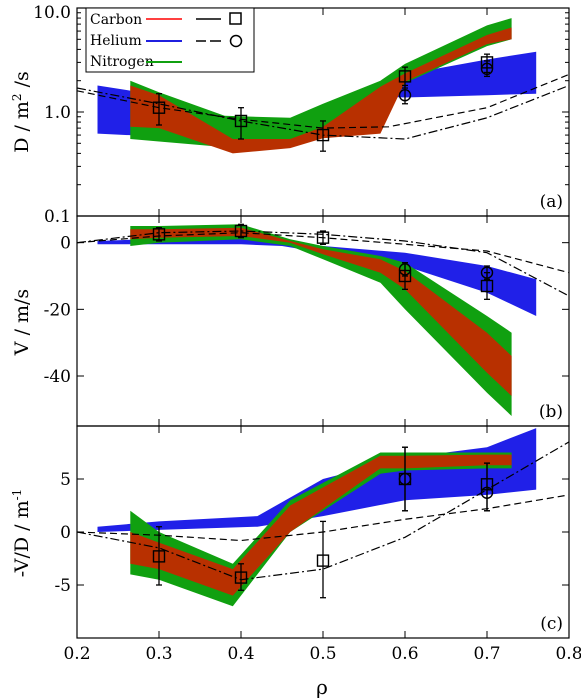 The width and height of the screenshot is (581, 699). Describe the element at coordinates (22, 322) in the screenshot. I see `y-axis-label-b: V / m/s` at that location.